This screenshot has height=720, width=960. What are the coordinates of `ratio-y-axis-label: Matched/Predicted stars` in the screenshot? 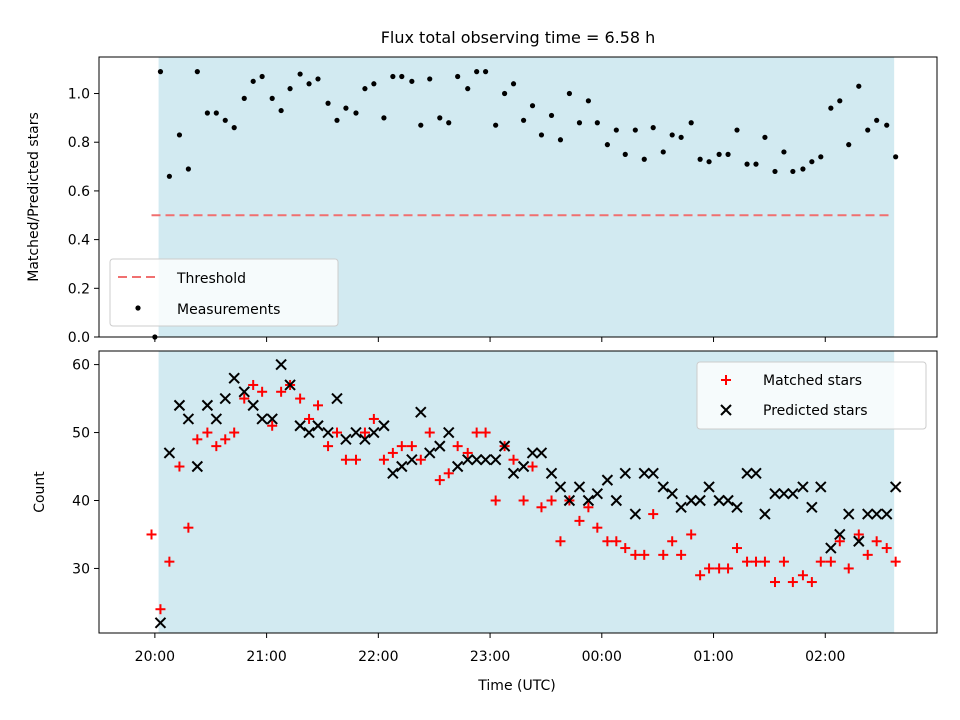 It's located at (34, 197).